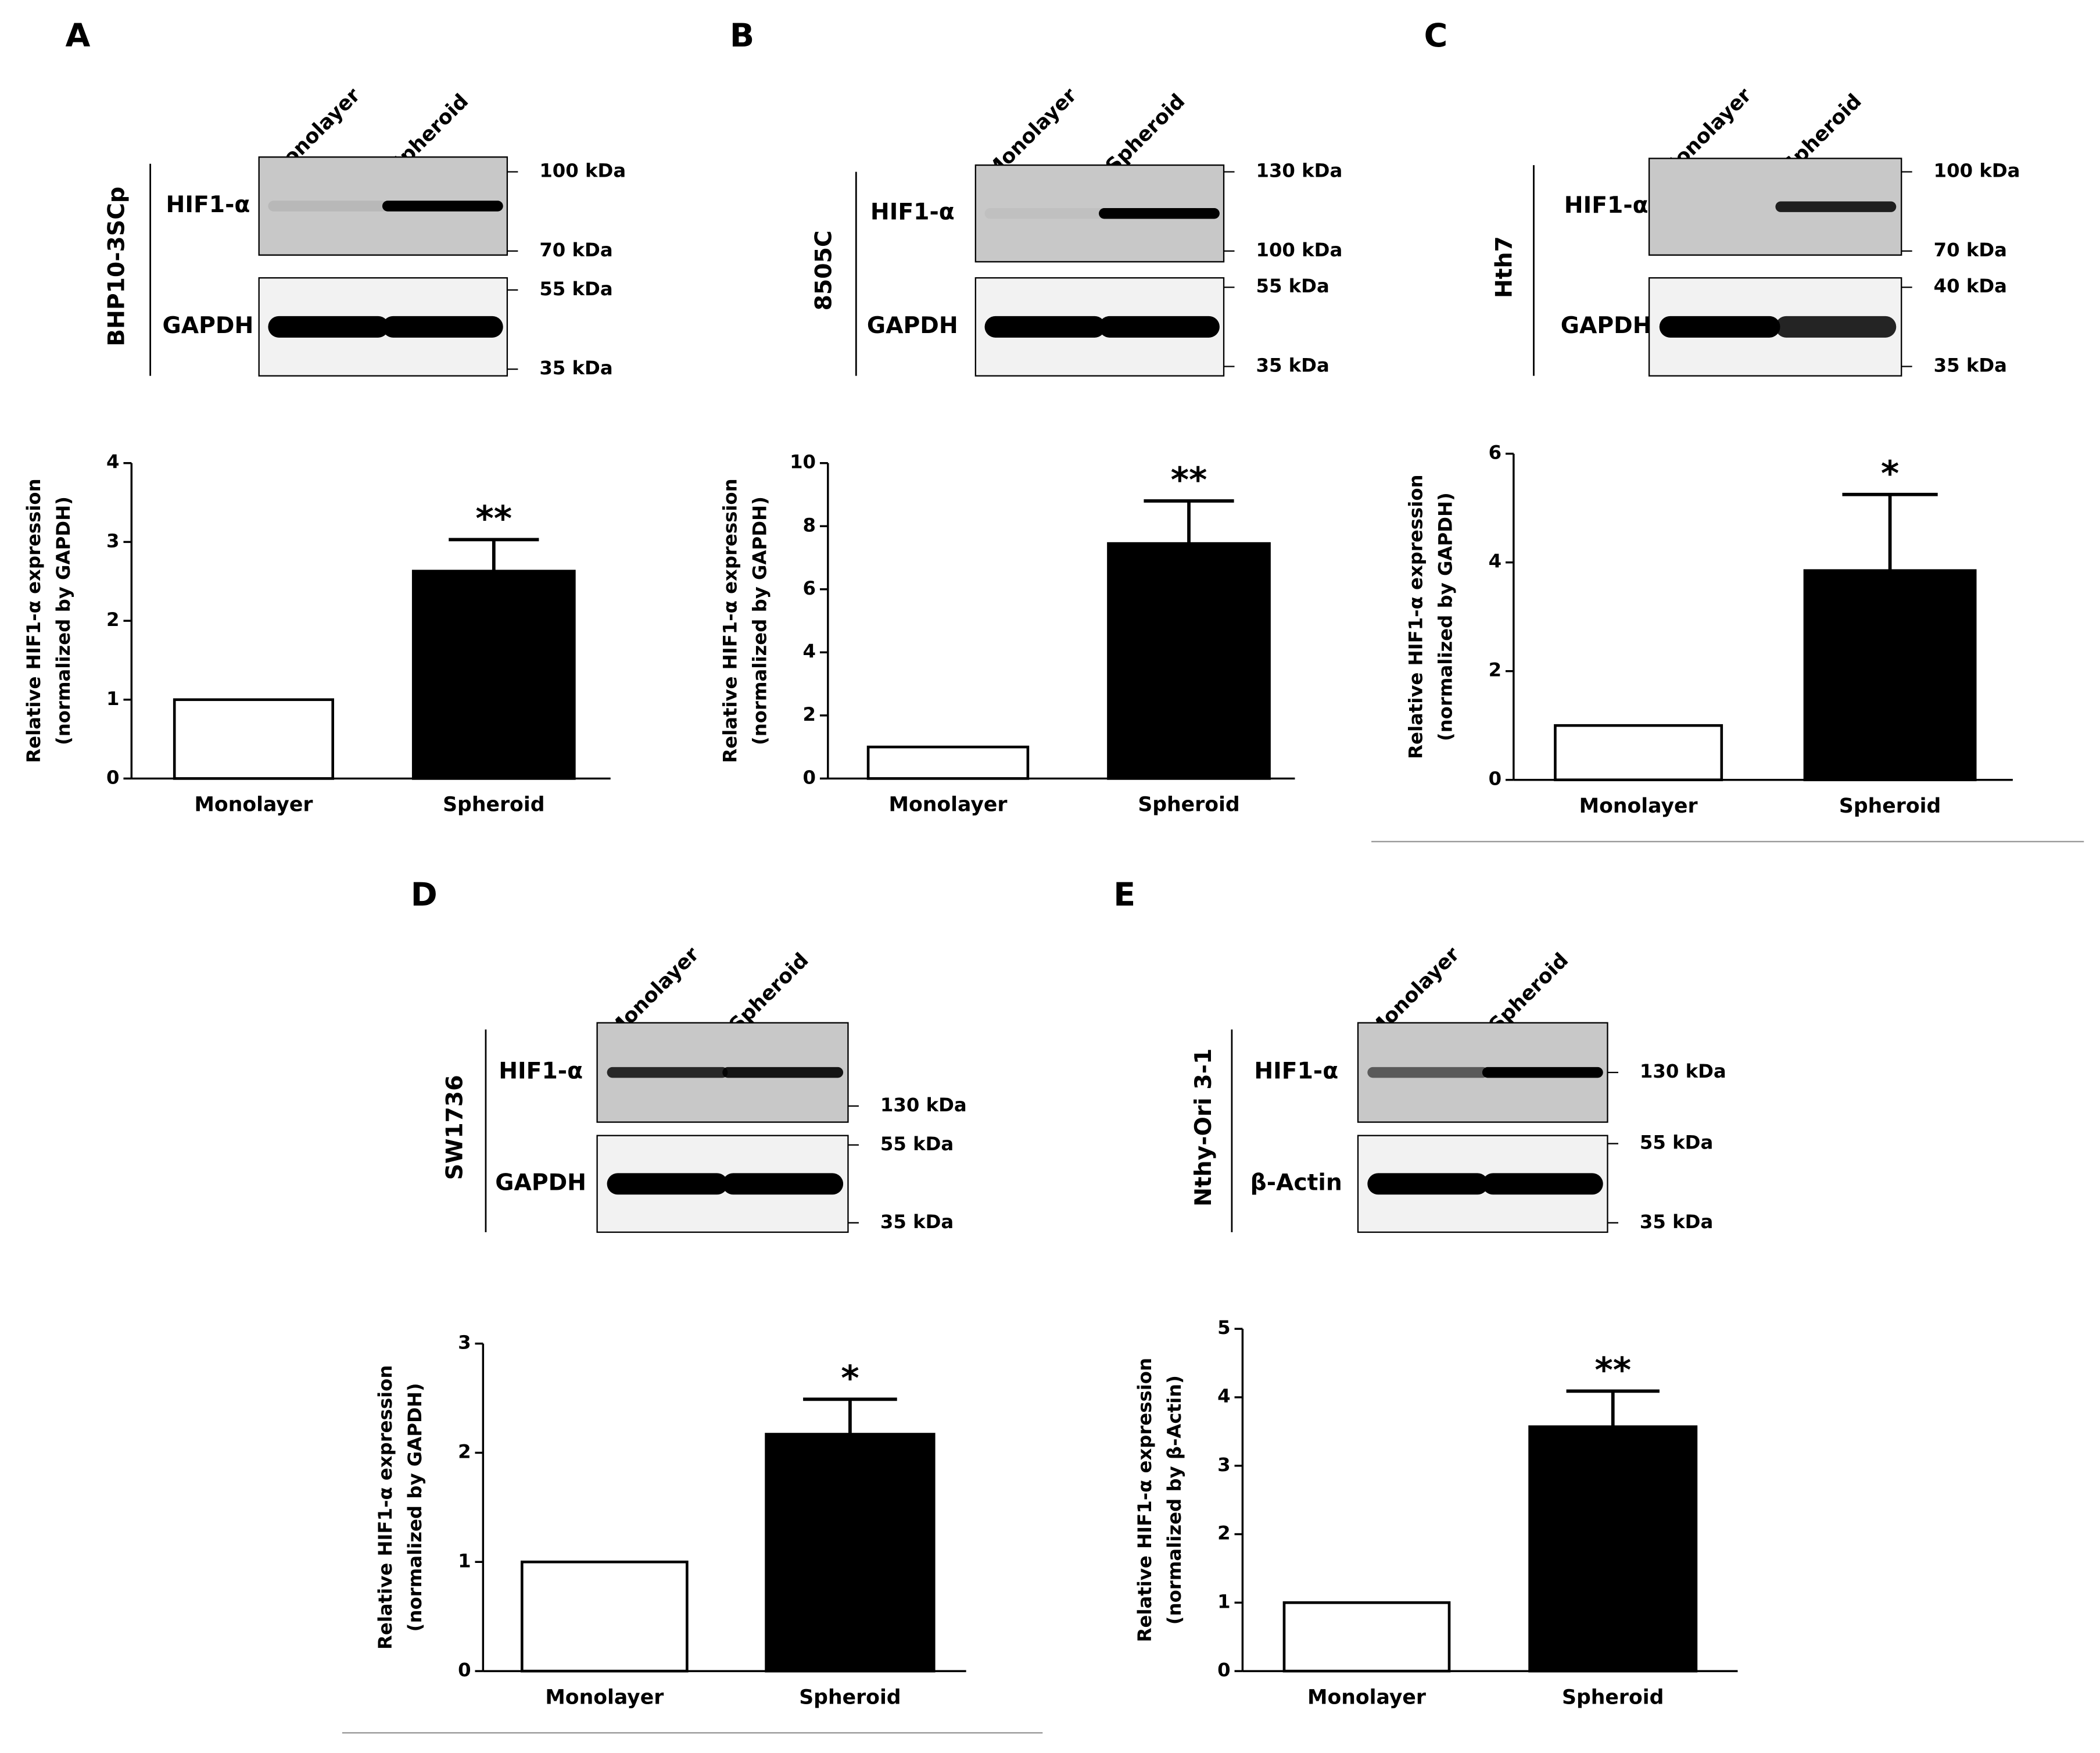 This screenshot has width=2100, height=1753. Describe the element at coordinates (810, 525) in the screenshot. I see `y-tick-label: 8` at that location.